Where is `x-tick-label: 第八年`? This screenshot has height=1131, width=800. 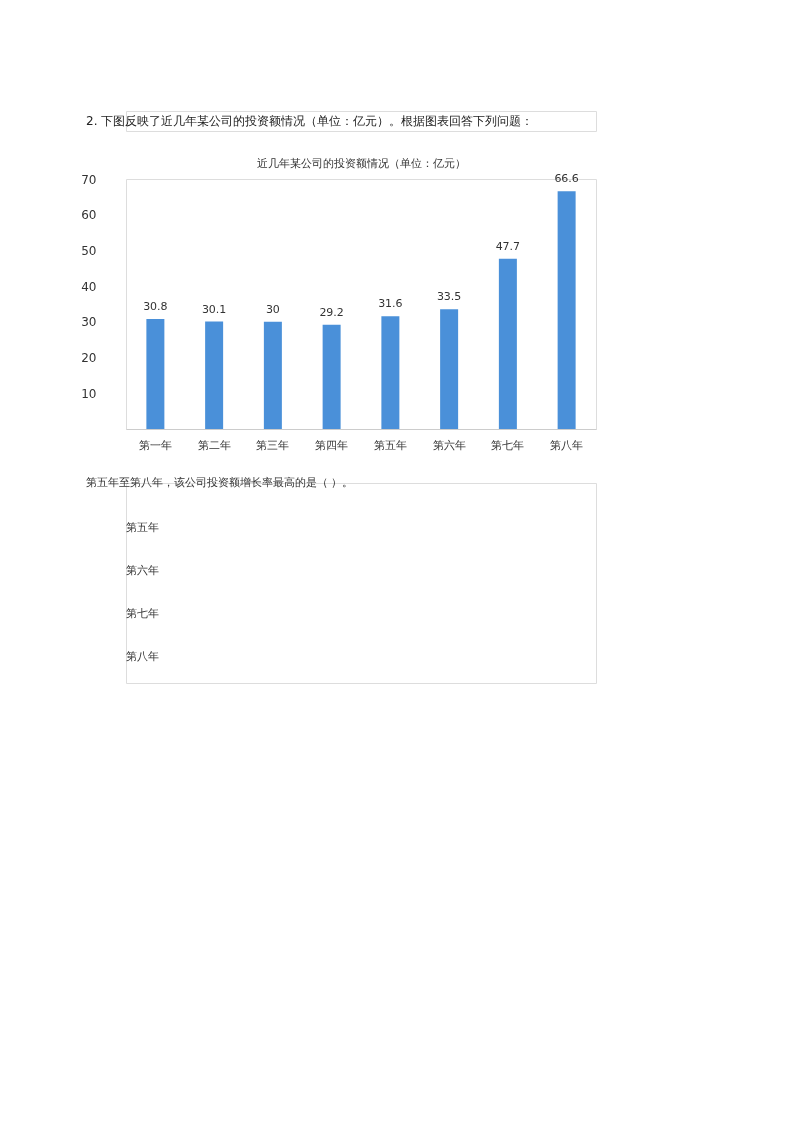
x-tick-label: 第八年 is located at coordinates (567, 445).